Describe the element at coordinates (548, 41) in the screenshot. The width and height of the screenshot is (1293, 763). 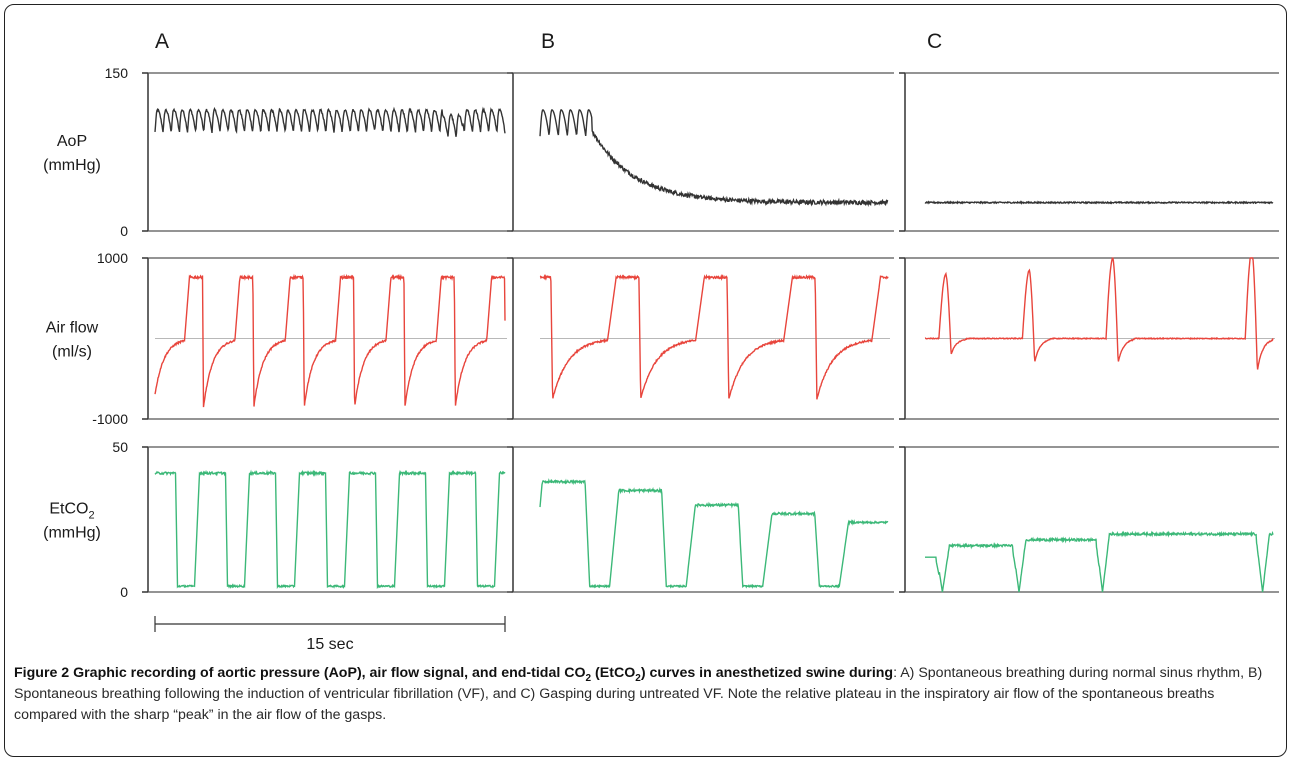
I see `panel-label-B: B` at that location.